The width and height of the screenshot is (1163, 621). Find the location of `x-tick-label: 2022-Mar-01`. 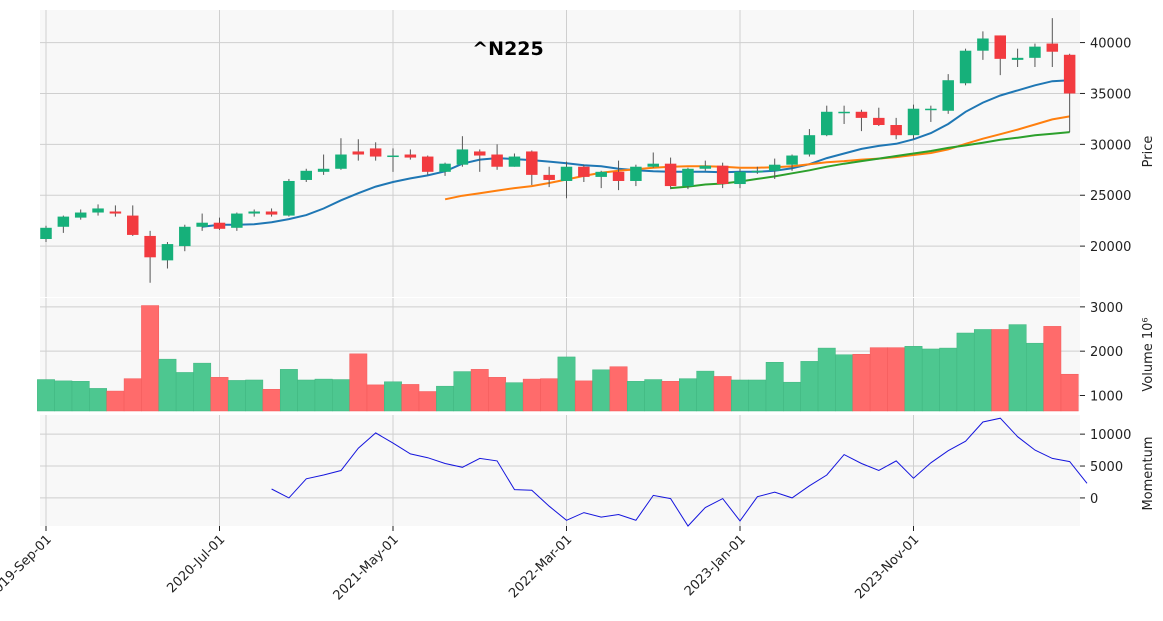

x-tick-label: 2022-Mar-01 is located at coordinates (540, 566).